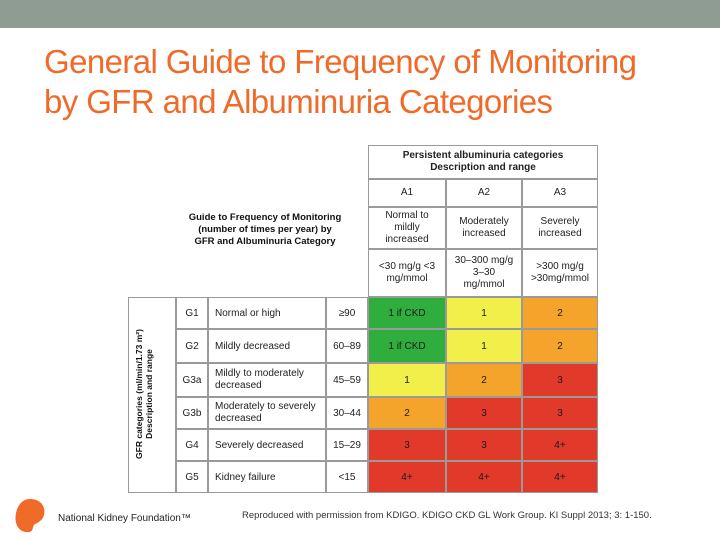 The height and width of the screenshot is (540, 720). Describe the element at coordinates (347, 380) in the screenshot. I see `gfr-row-range: 45–59` at that location.